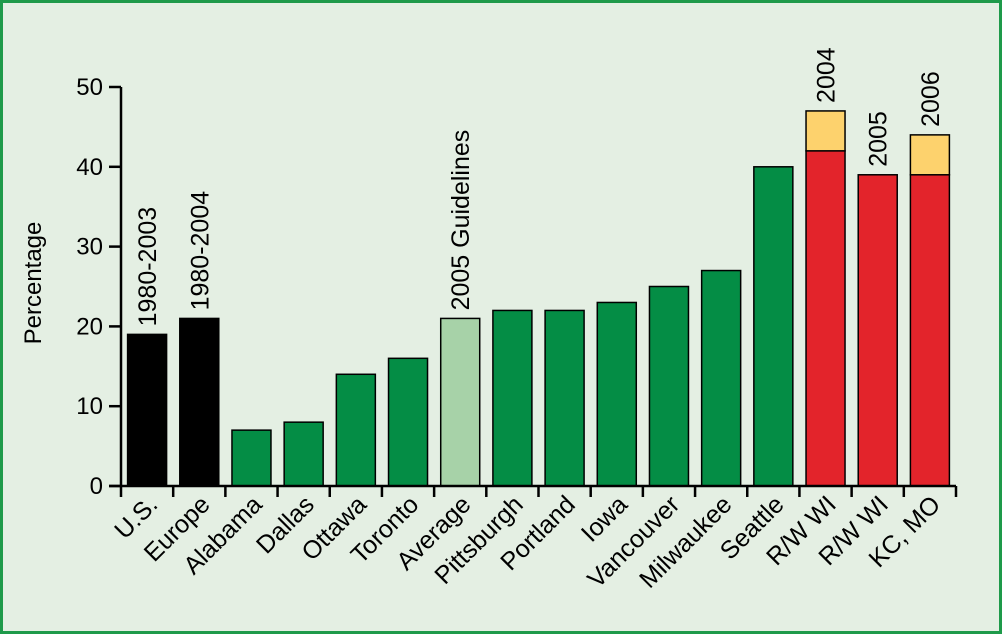 The image size is (1002, 634). What do you see at coordinates (89, 326) in the screenshot?
I see `y-tick-label: 20` at bounding box center [89, 326].